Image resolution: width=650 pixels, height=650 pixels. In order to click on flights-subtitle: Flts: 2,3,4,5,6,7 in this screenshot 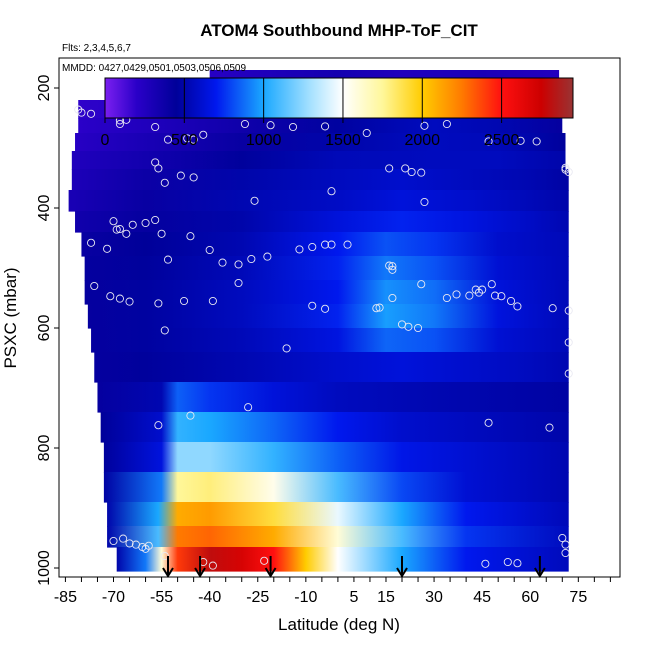, I will do `click(96, 48)`.